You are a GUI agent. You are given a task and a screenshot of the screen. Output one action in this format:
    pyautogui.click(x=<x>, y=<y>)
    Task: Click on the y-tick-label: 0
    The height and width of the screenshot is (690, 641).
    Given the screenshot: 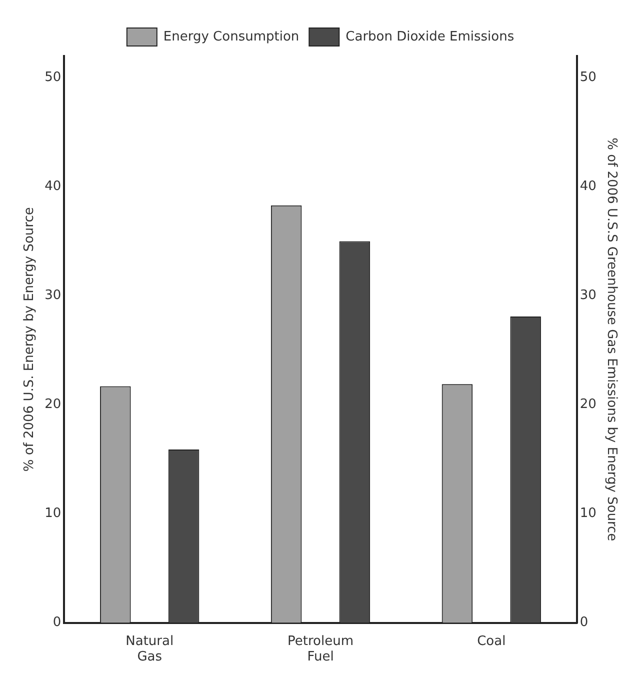 What is the action you would take?
    pyautogui.click(x=57, y=622)
    